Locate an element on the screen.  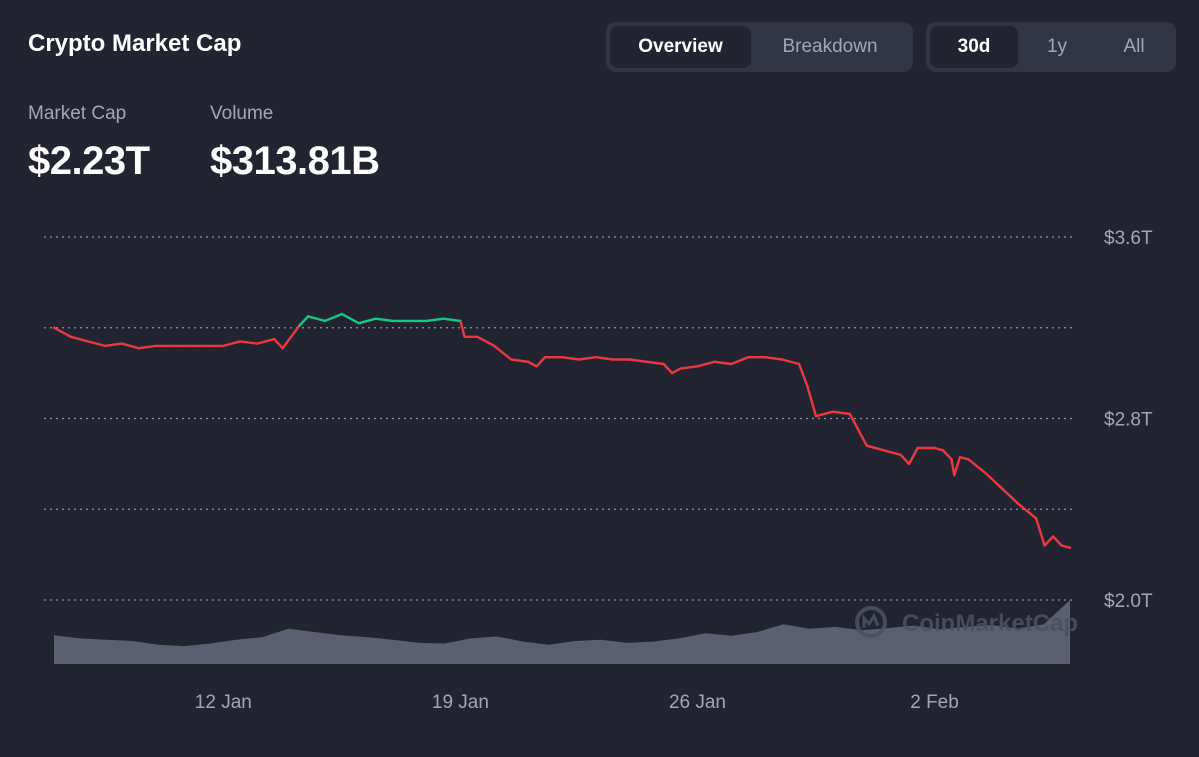
coinmarketcap-logo-icon is located at coordinates (871, 622).